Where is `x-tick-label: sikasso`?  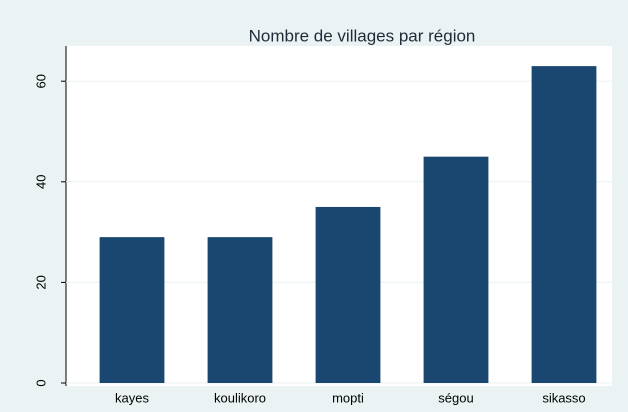
x-tick-label: sikasso is located at coordinates (563, 397).